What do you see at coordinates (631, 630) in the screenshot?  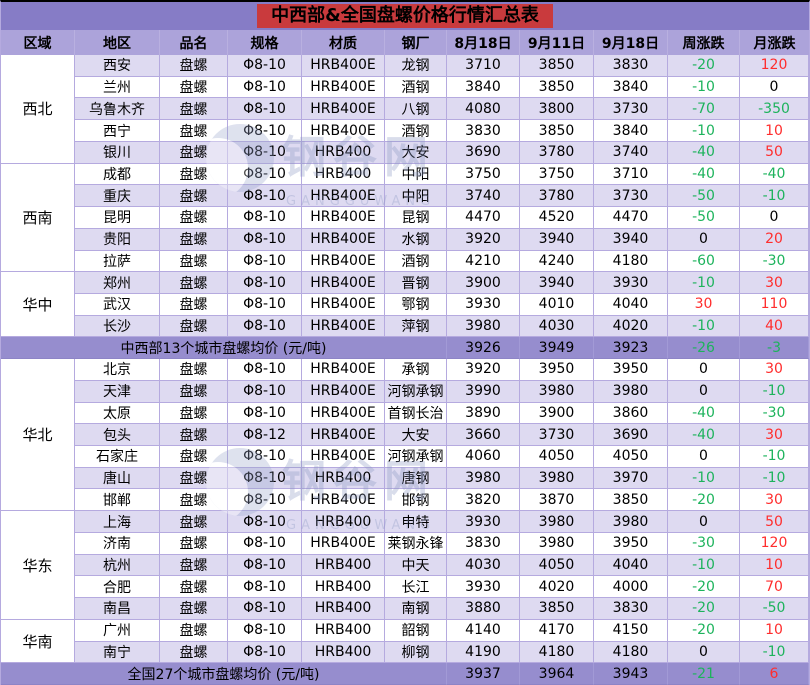 I see `price-cell: 4150` at bounding box center [631, 630].